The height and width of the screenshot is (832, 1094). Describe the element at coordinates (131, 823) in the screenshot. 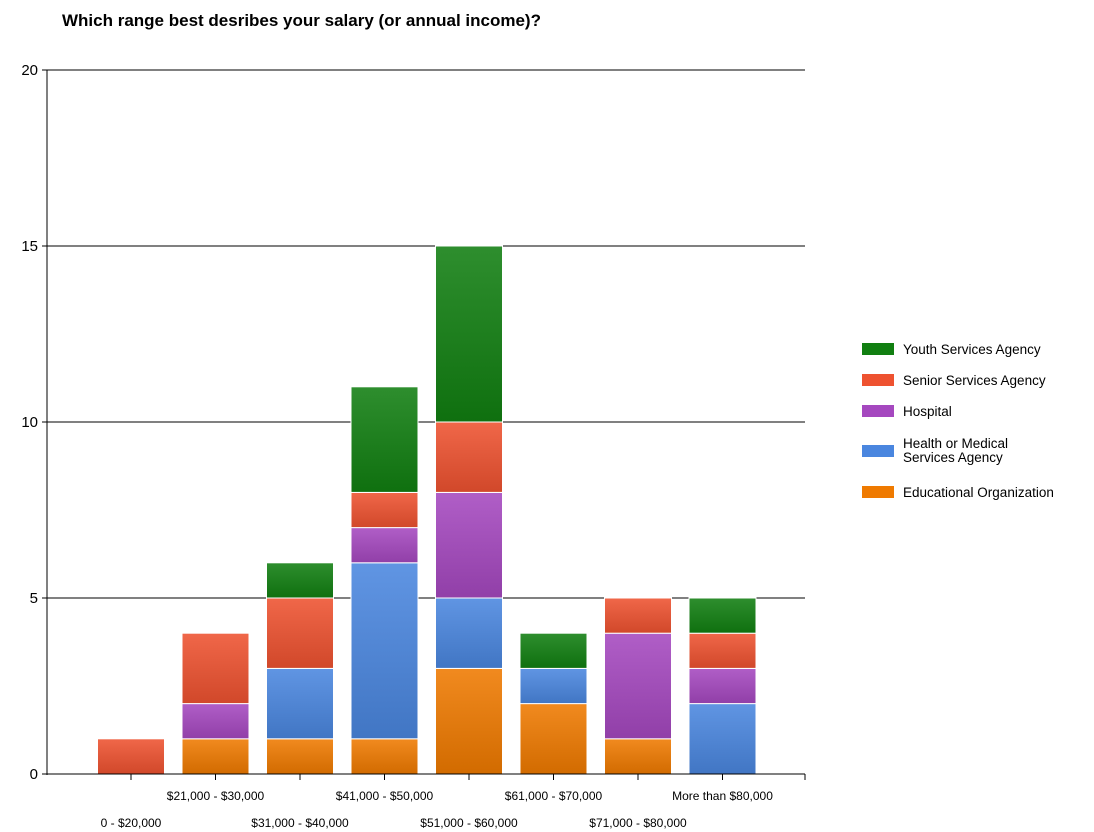

I see `x-tick-label: 0 - $20,000` at that location.